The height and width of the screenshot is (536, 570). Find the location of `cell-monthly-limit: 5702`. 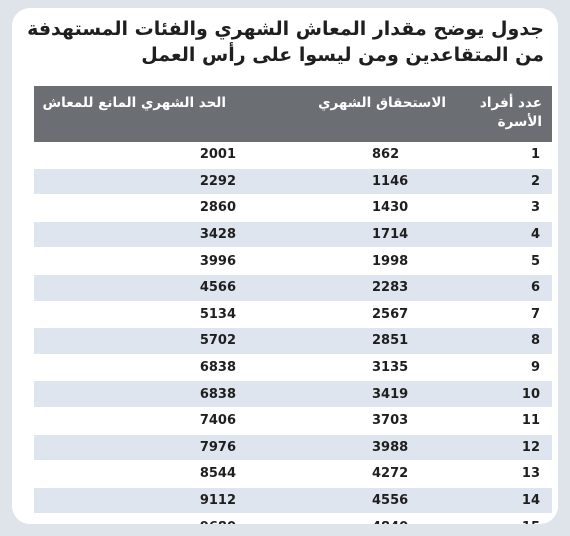

cell-monthly-limit: 5702 is located at coordinates (135, 341).